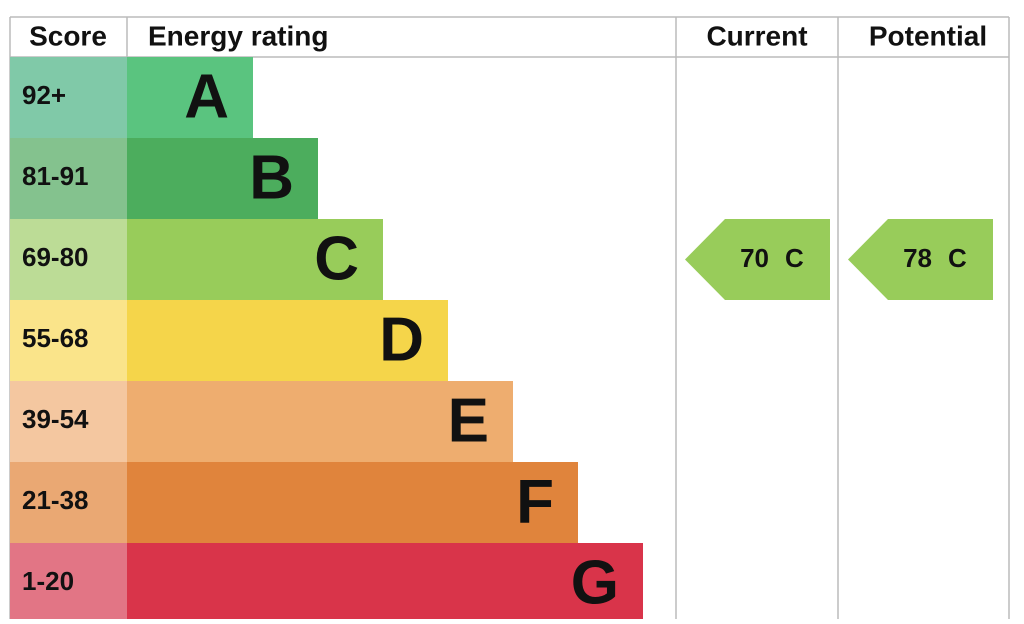 This screenshot has height=624, width=1024. What do you see at coordinates (271, 177) in the screenshot?
I see `band-letter: B` at bounding box center [271, 177].